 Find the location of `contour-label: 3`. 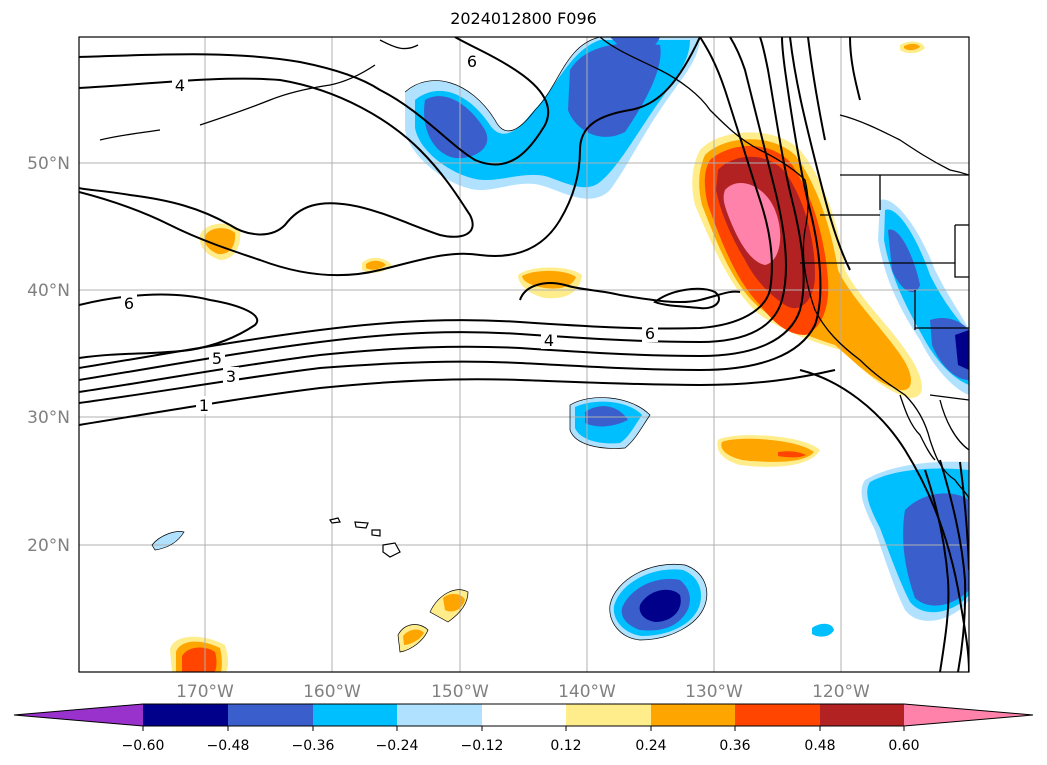

contour-label: 3 is located at coordinates (231, 376).